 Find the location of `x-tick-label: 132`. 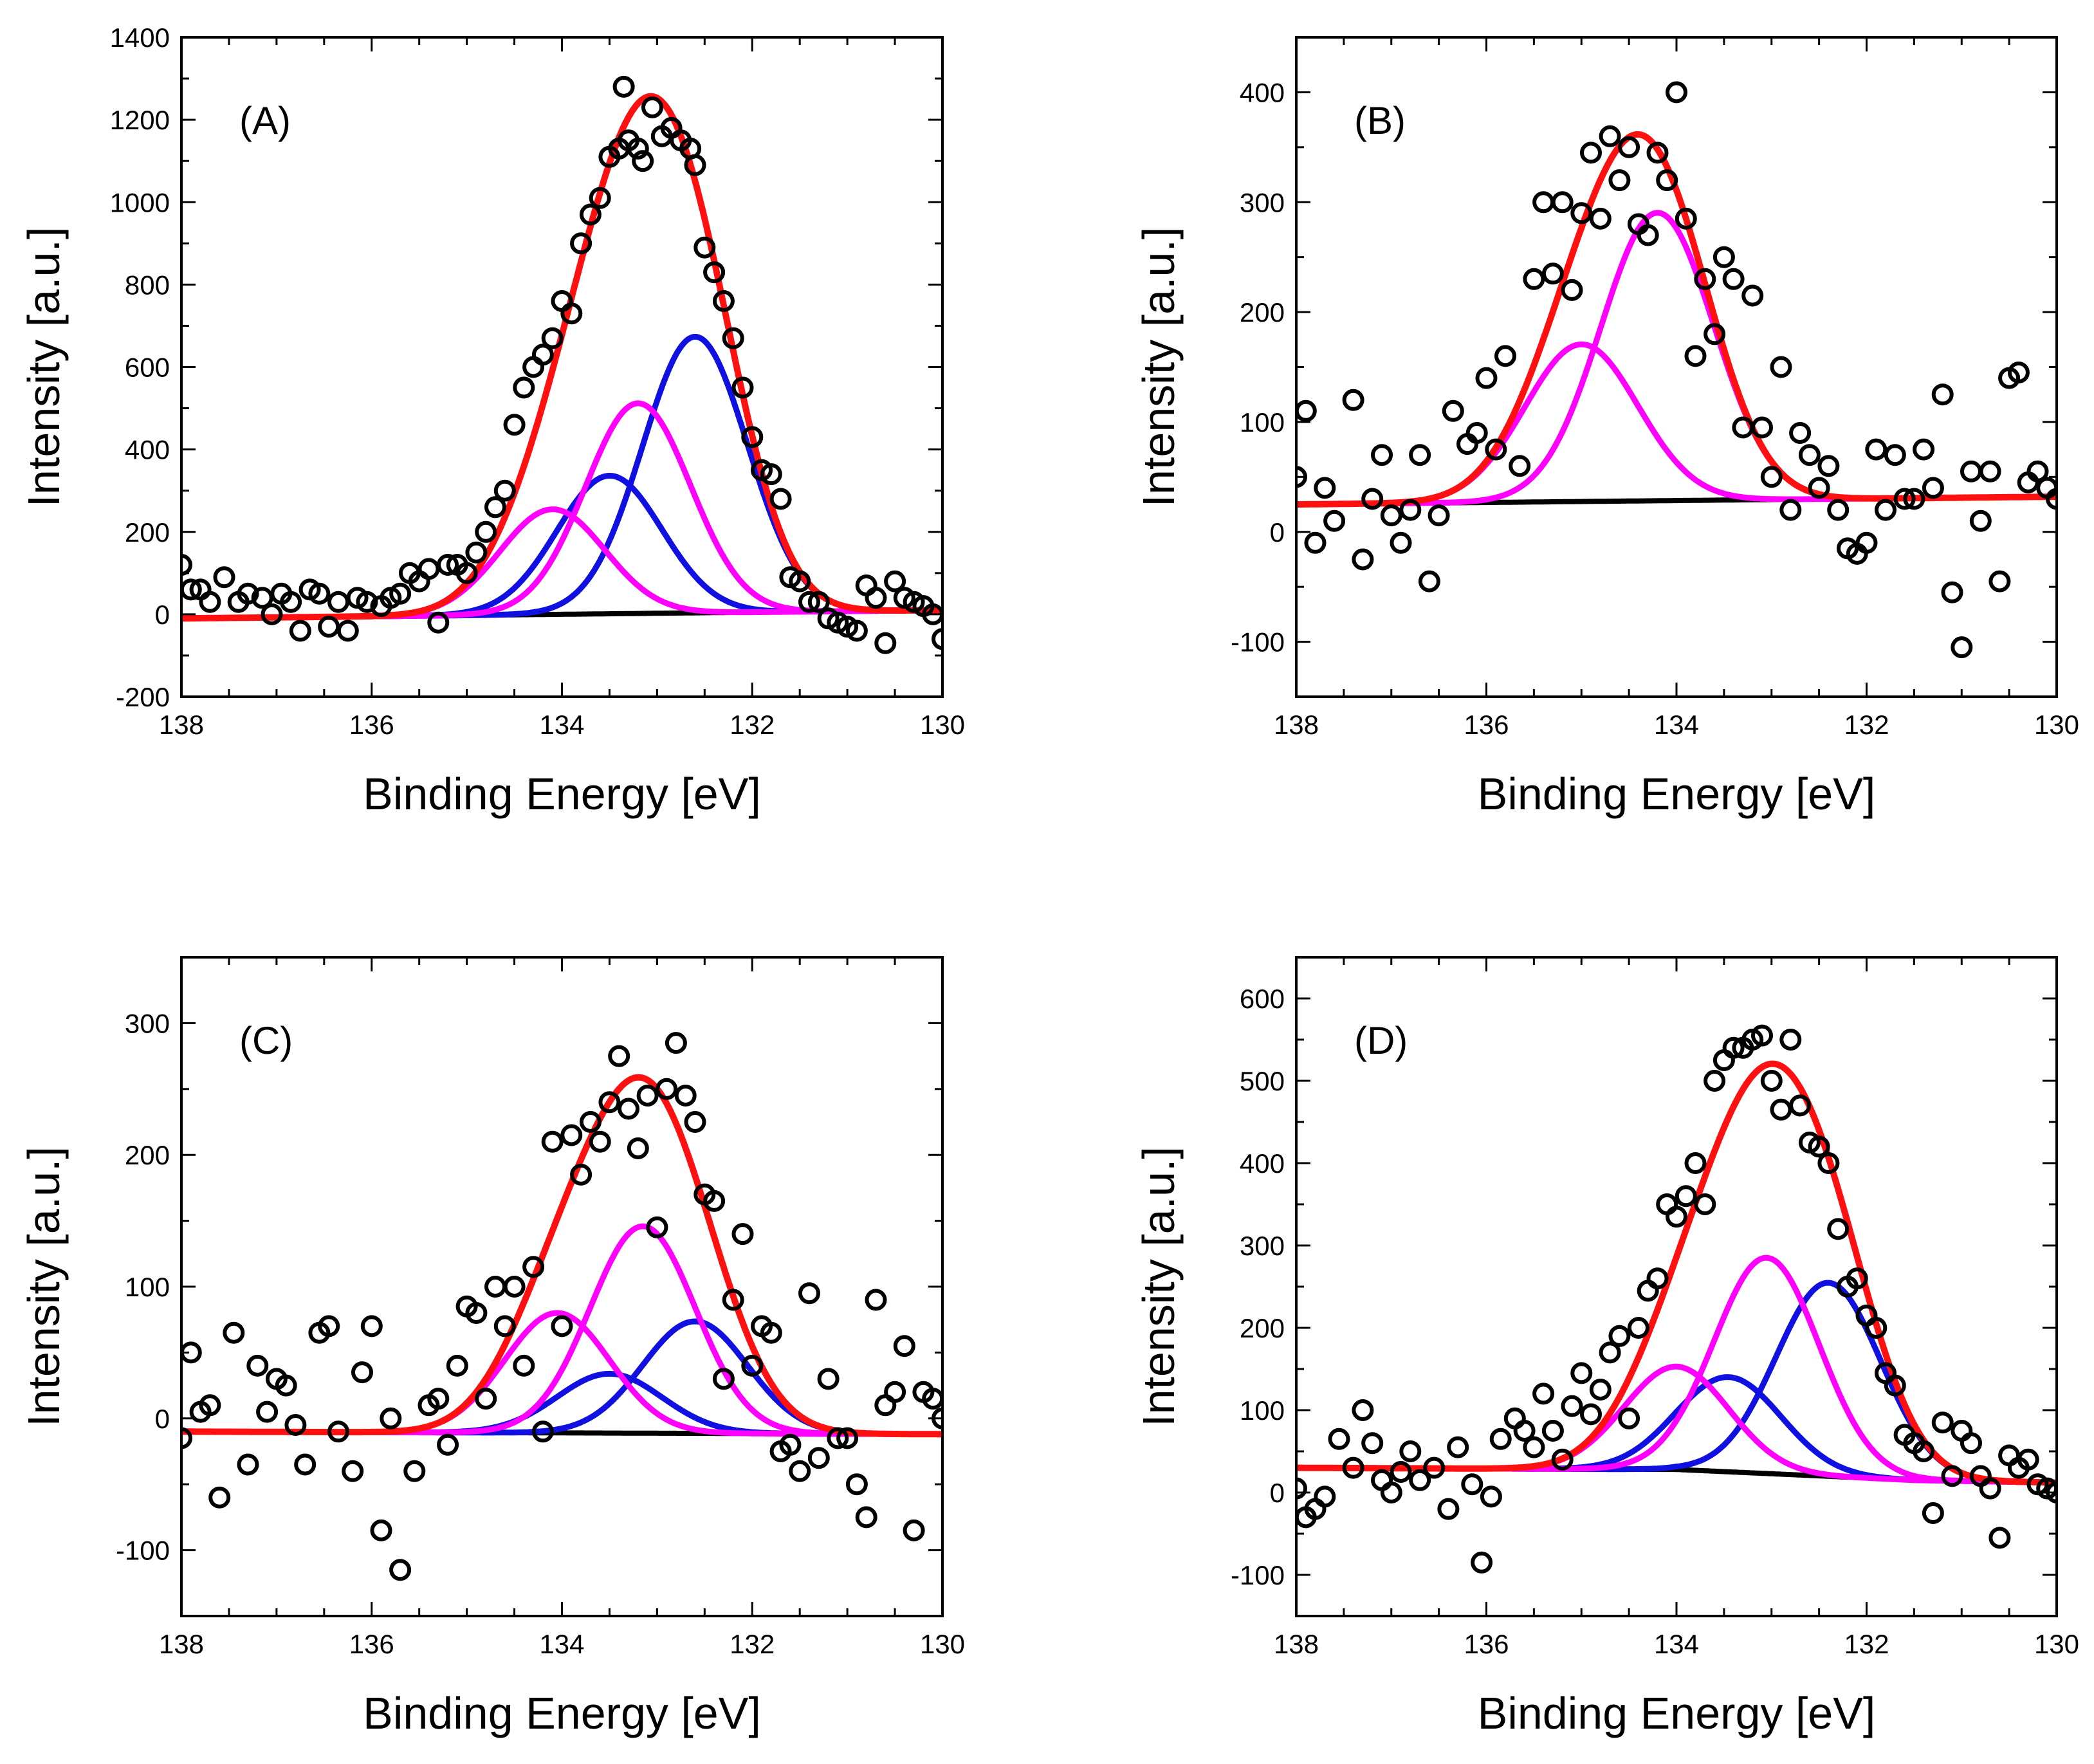

x-tick-label: 132 is located at coordinates (1866, 1644).